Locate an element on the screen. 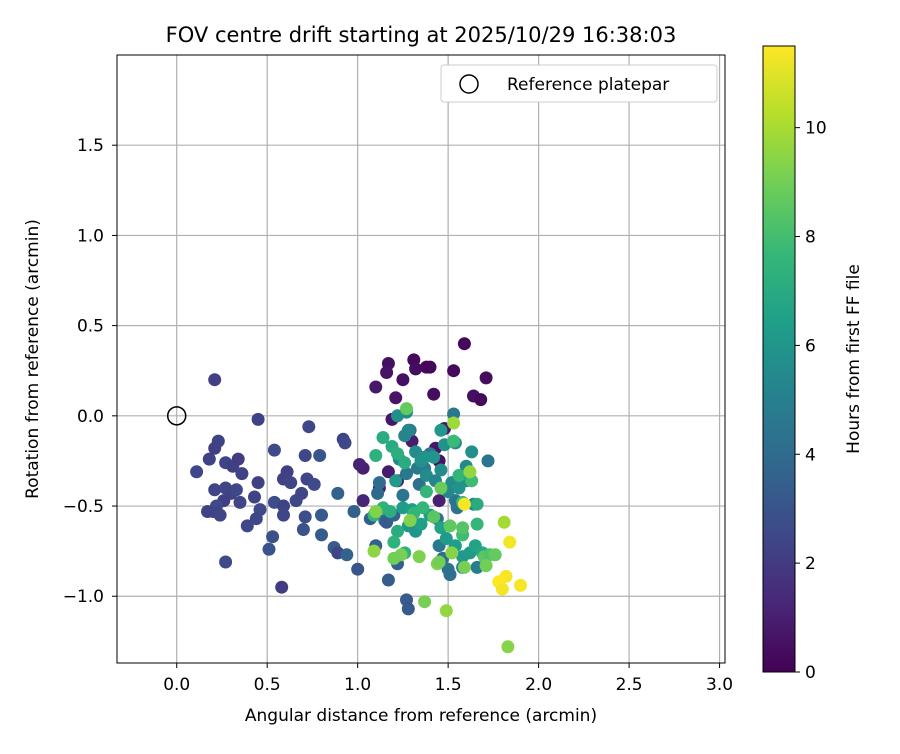  x-tick-label: 0.5 is located at coordinates (267, 685).